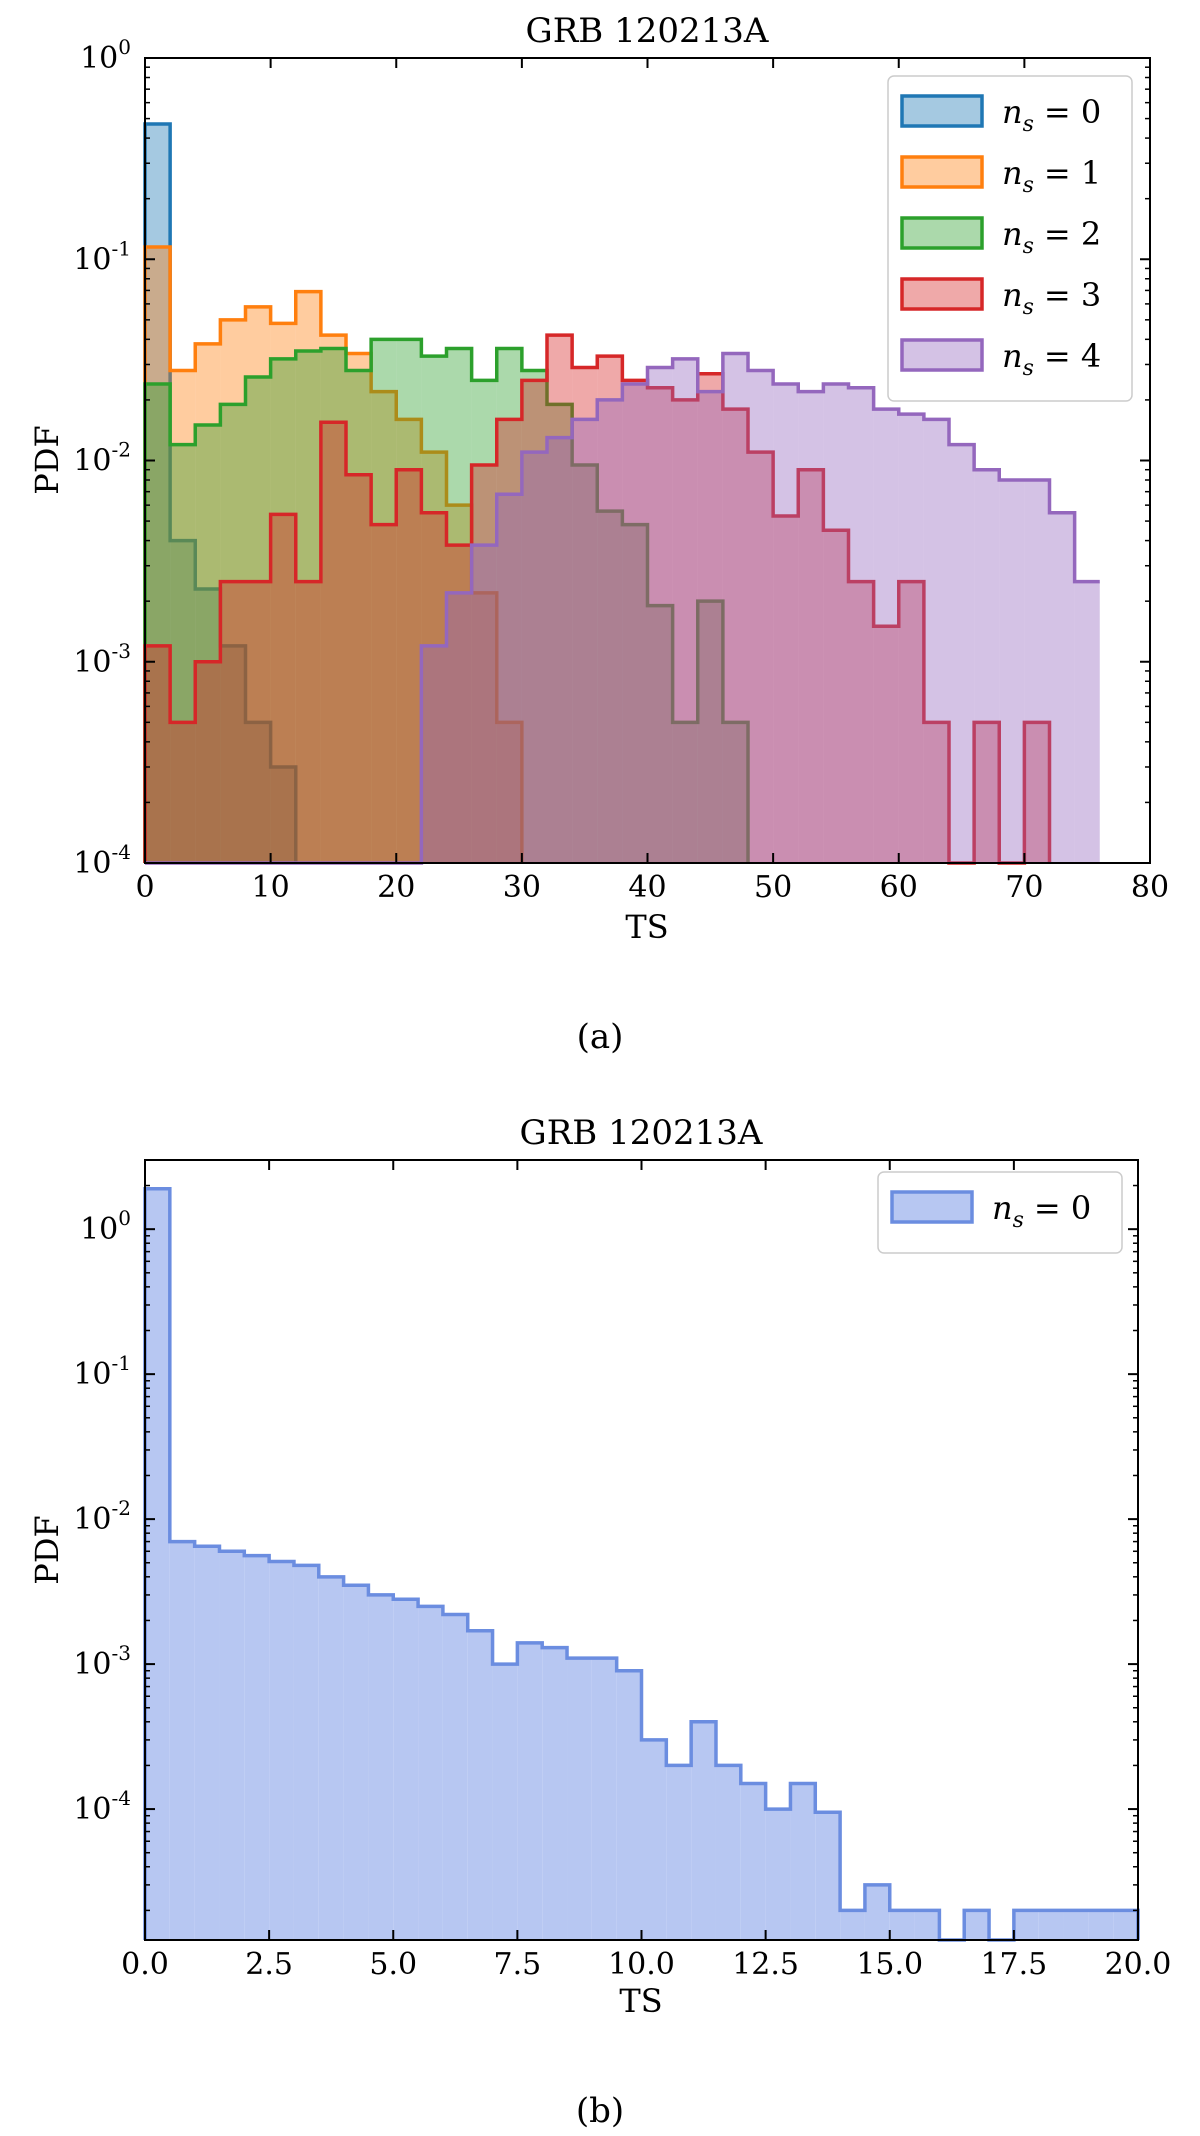 This screenshot has height=2136, width=1200. What do you see at coordinates (393, 1964) in the screenshot?
I see `x-tick-label: 5.0` at bounding box center [393, 1964].